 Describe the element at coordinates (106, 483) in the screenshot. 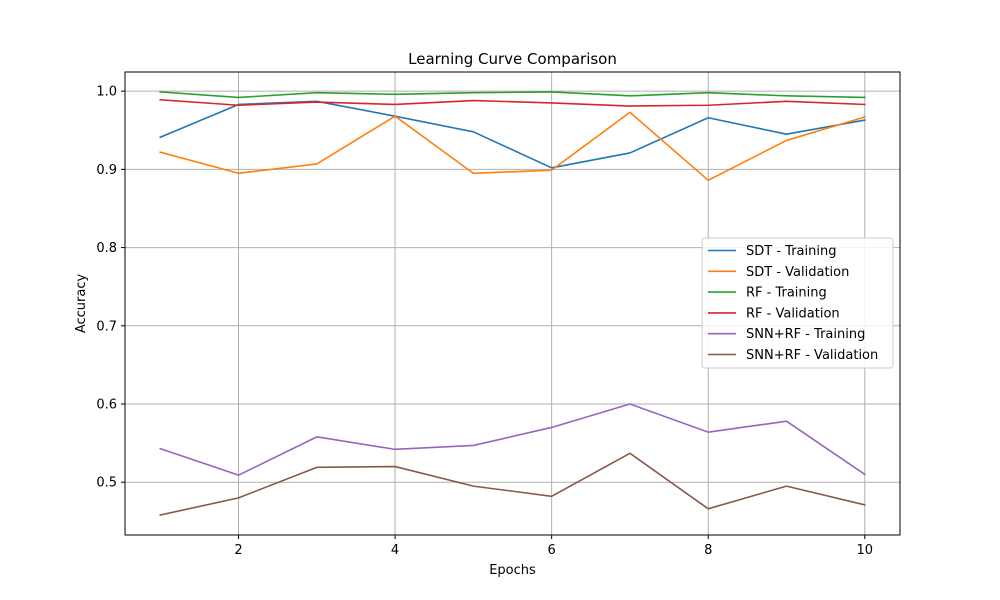

I see `y-tick-label: 0.5` at that location.